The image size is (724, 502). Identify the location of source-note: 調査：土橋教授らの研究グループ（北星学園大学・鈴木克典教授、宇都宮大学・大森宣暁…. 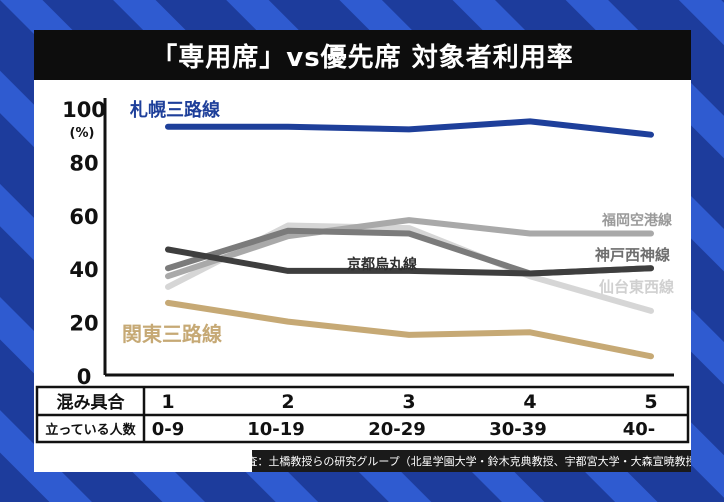
(463, 461).